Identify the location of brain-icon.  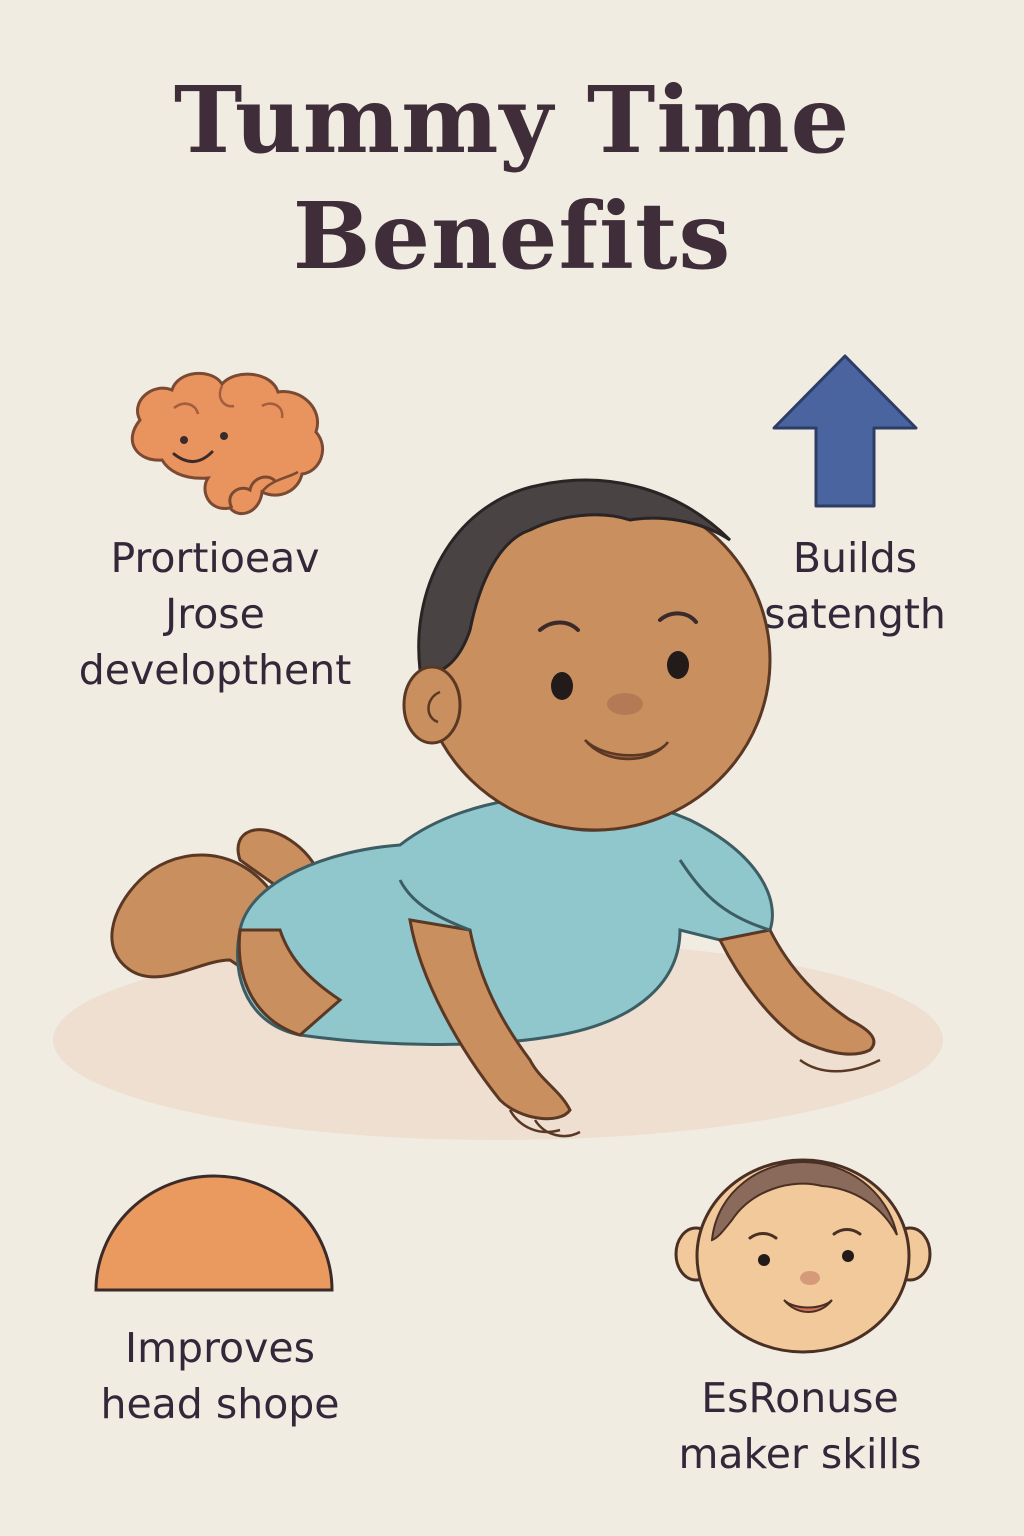
(227, 443).